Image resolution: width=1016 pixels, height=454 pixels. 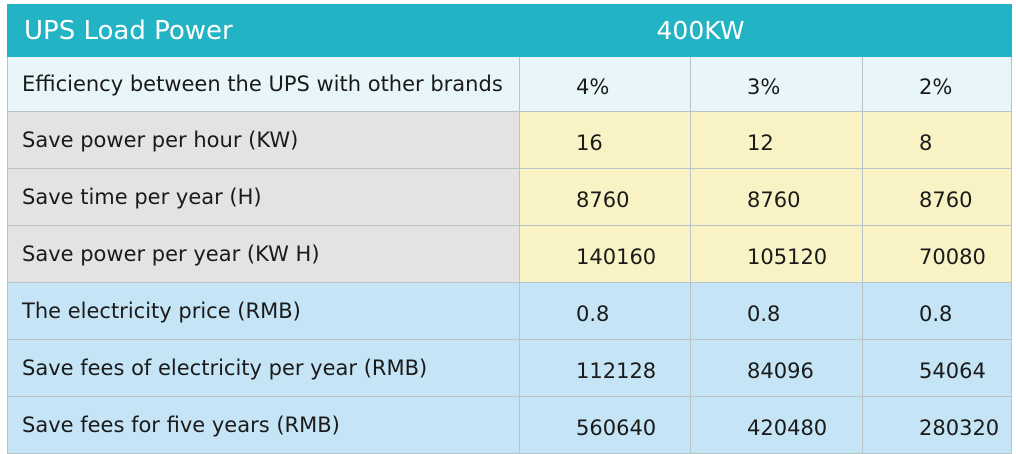 What do you see at coordinates (263, 368) in the screenshot?
I see `row-label: Save fees of electricity per year (RMB)` at bounding box center [263, 368].